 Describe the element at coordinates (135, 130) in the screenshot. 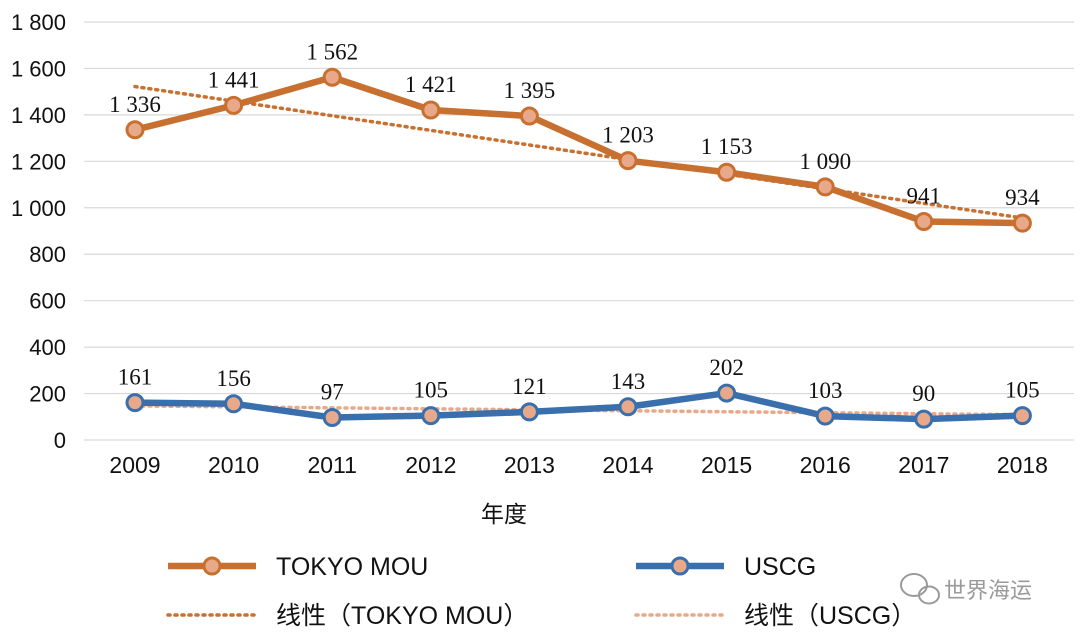

I see `point-tokyo-mou-2009` at that location.